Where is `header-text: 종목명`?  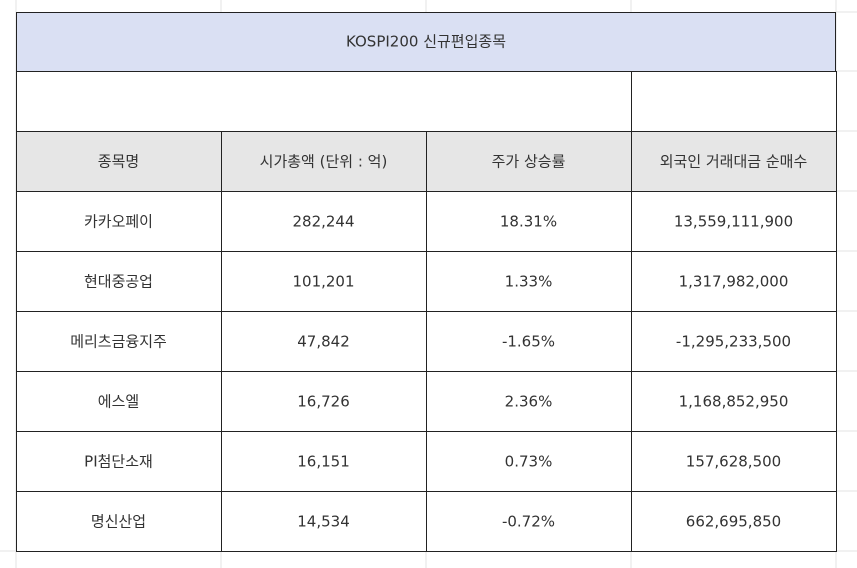
header-text: 종목명 is located at coordinates (118, 162).